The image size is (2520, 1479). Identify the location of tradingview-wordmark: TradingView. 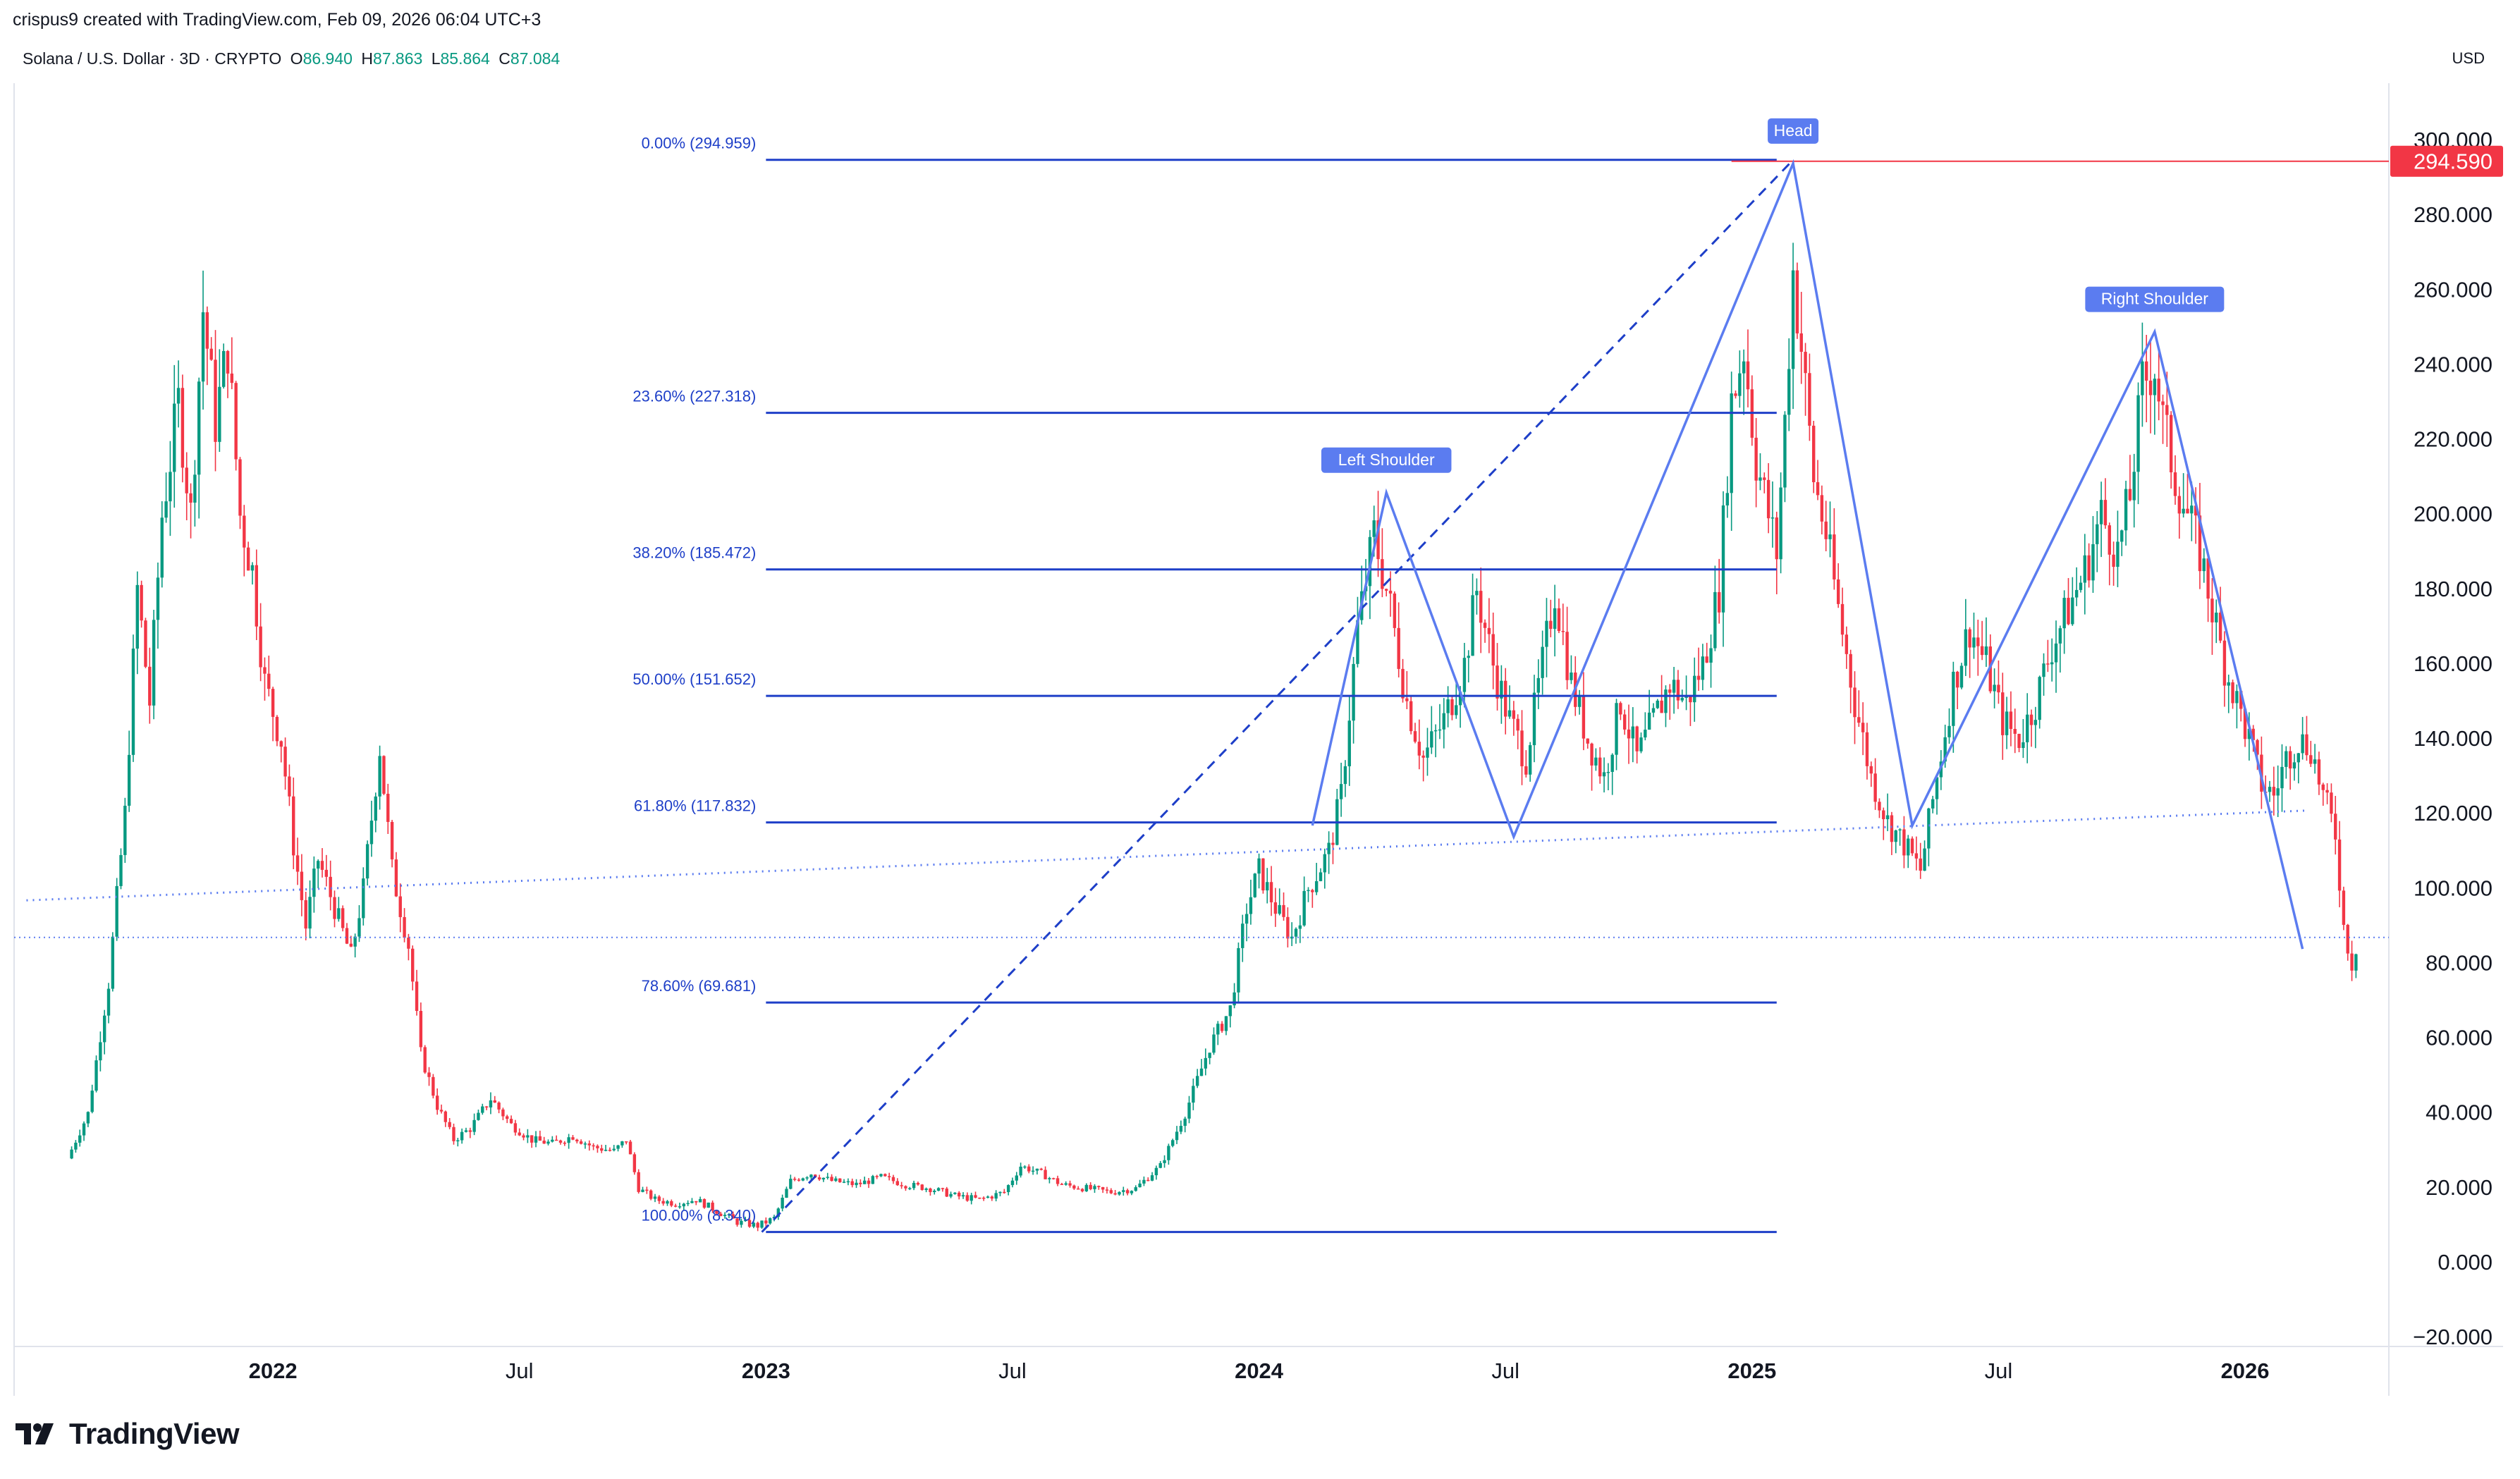
(154, 1433).